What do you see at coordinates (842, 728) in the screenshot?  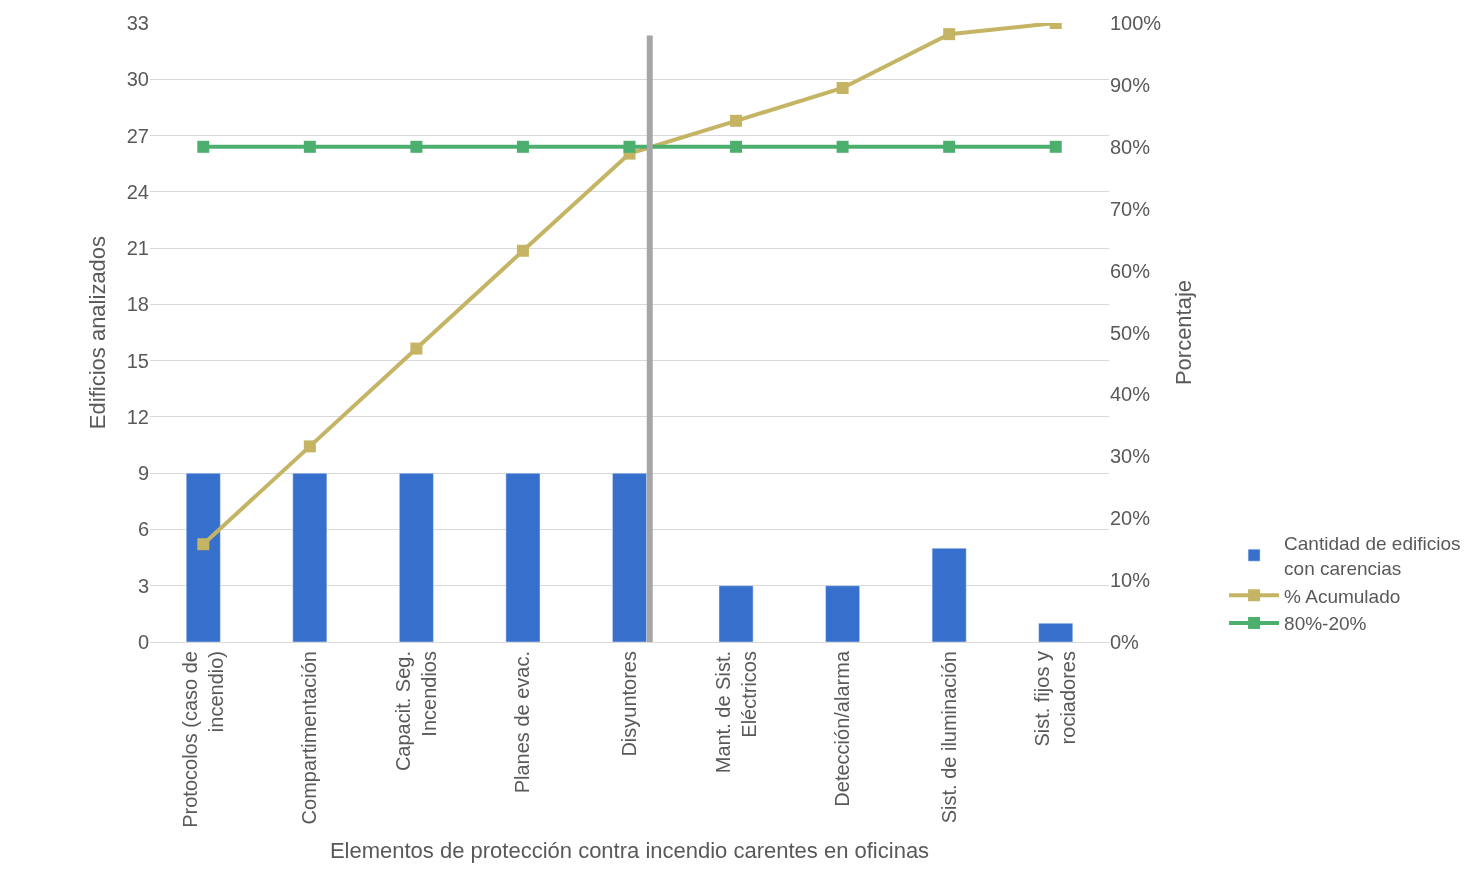 I see `x-tick-label: Detección/alarma` at bounding box center [842, 728].